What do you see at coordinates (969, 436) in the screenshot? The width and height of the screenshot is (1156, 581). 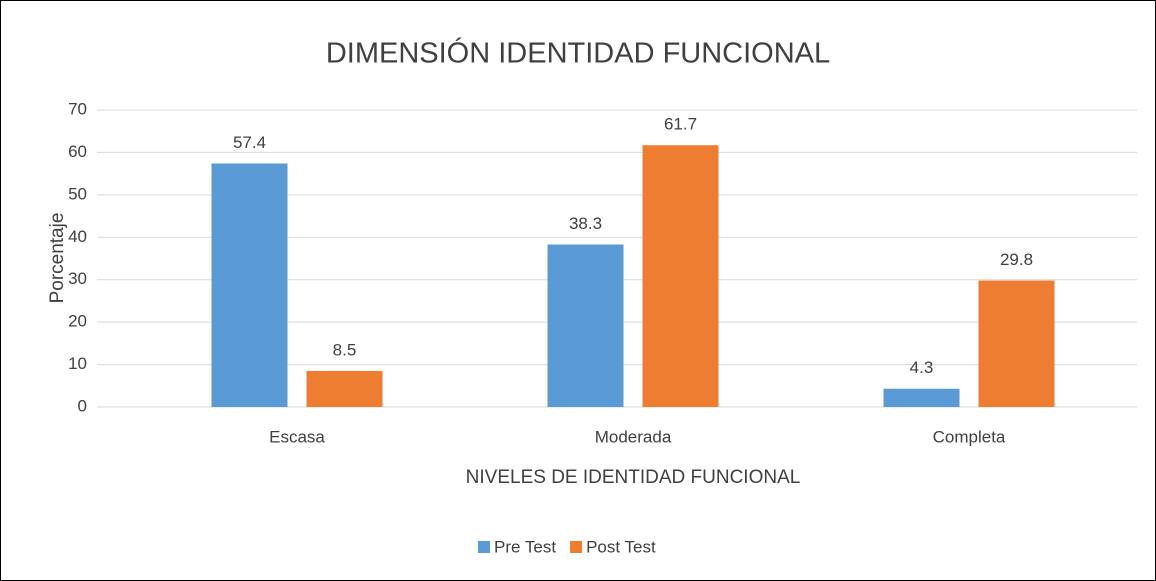 I see `x-tick-label: Completa` at bounding box center [969, 436].